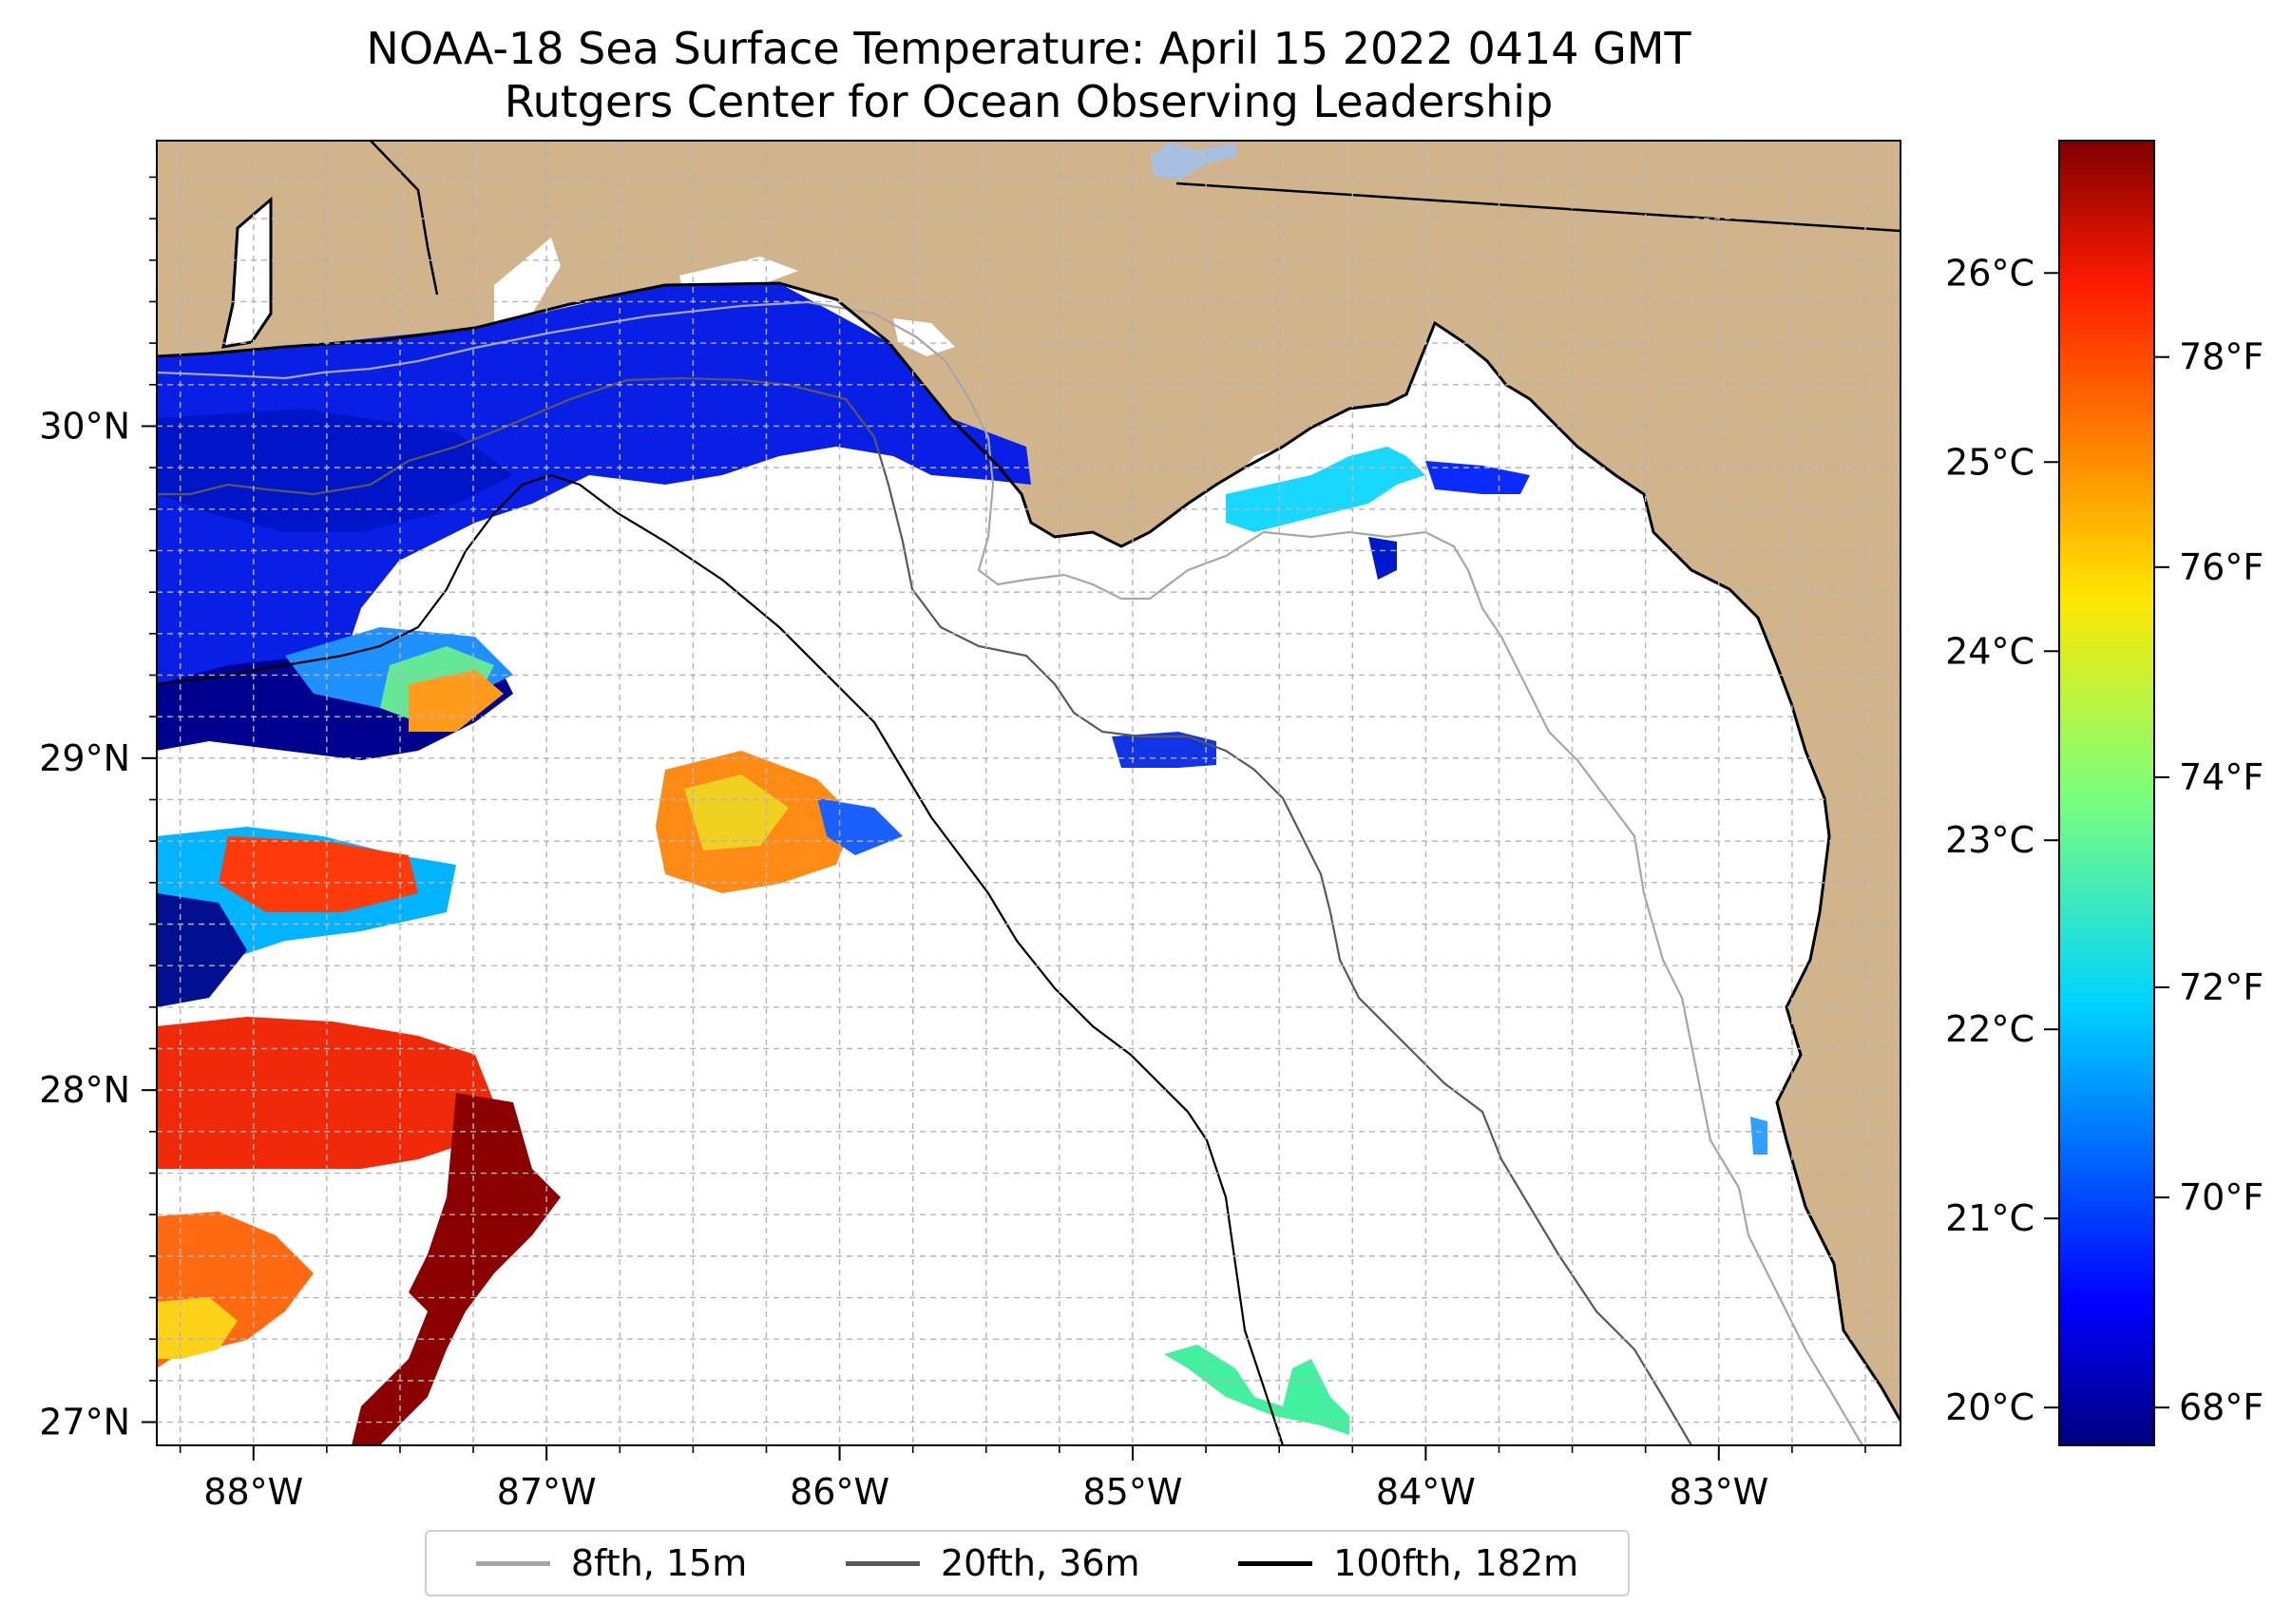 The height and width of the screenshot is (1624, 2292). What do you see at coordinates (1382, 558) in the screenshot?
I see `sst-patch-bigbend-small` at bounding box center [1382, 558].